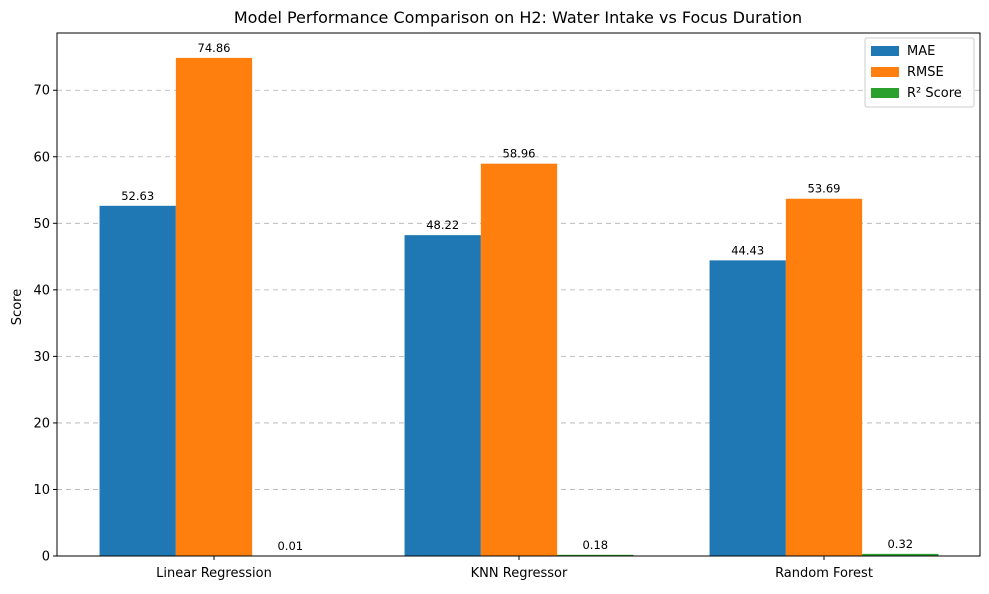  What do you see at coordinates (519, 154) in the screenshot?
I see `bar-value-label: 58.96` at bounding box center [519, 154].